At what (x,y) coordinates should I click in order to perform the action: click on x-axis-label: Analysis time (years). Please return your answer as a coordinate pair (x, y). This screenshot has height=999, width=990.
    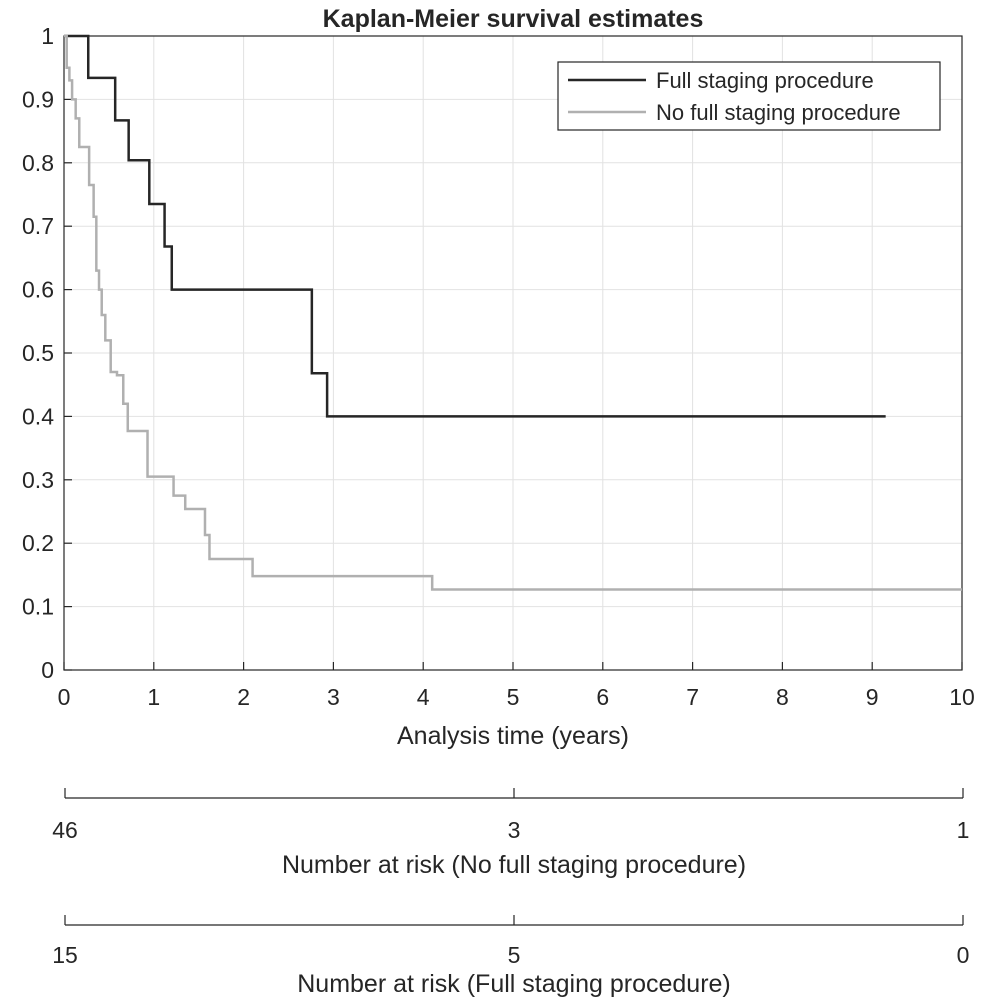
    Looking at the image, I should click on (513, 736).